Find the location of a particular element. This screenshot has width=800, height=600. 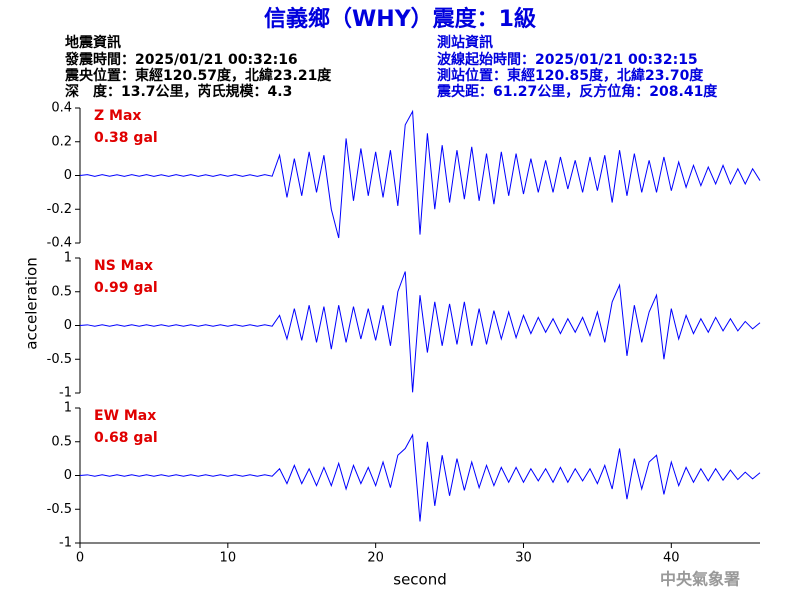

annotation: 0.68 gal is located at coordinates (126, 438).